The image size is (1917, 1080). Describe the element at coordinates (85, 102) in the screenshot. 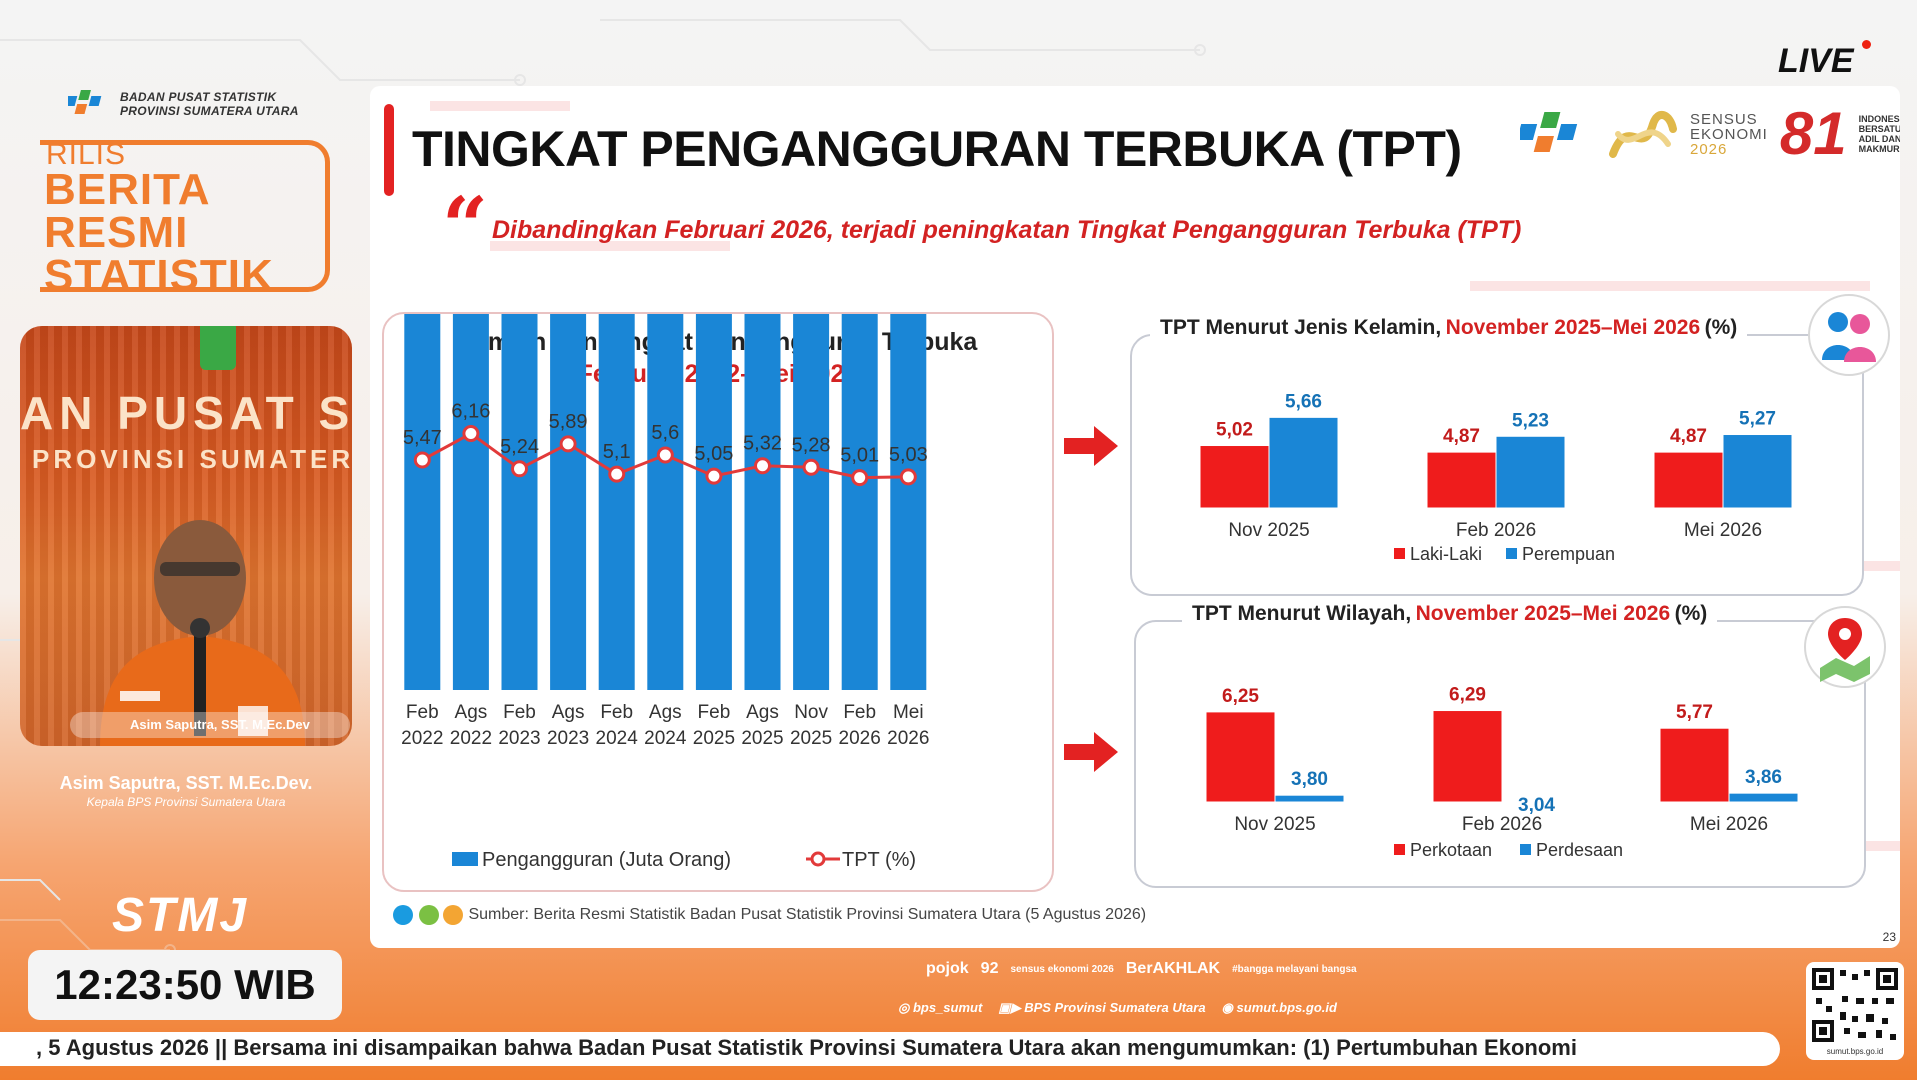

I see `bps-logo-icon` at that location.